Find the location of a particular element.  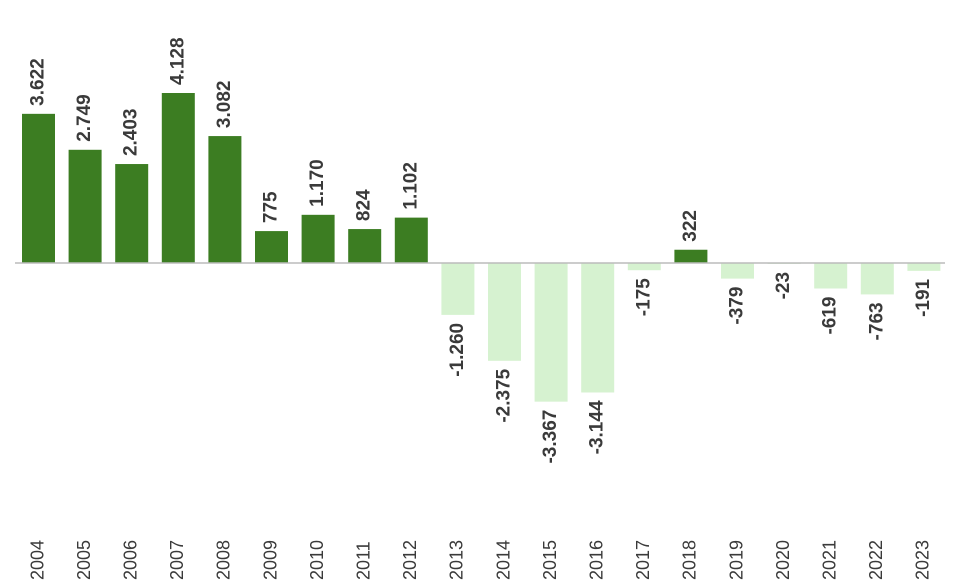

value-label: 1.102 is located at coordinates (410, 186).